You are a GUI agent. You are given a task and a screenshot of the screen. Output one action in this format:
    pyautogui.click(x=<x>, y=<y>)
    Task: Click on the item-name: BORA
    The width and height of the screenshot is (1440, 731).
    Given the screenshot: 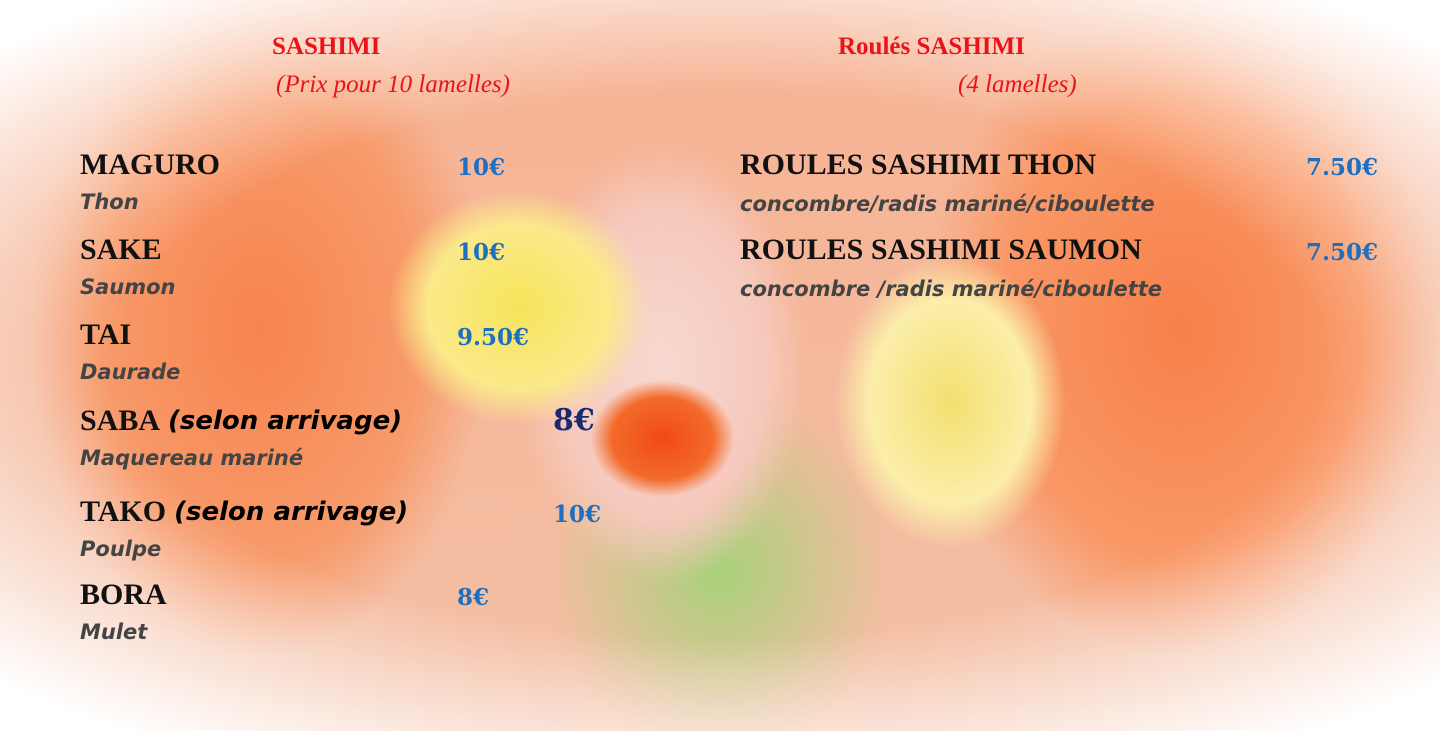 What is the action you would take?
    pyautogui.click(x=123, y=594)
    